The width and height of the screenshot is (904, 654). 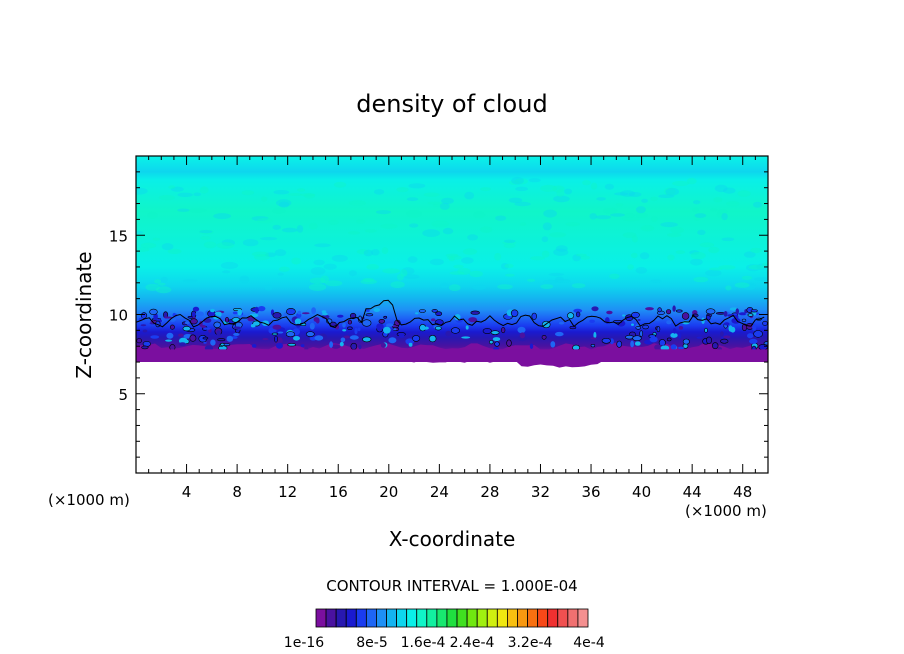 I want to click on x-tick-label: 36, so click(x=590, y=492).